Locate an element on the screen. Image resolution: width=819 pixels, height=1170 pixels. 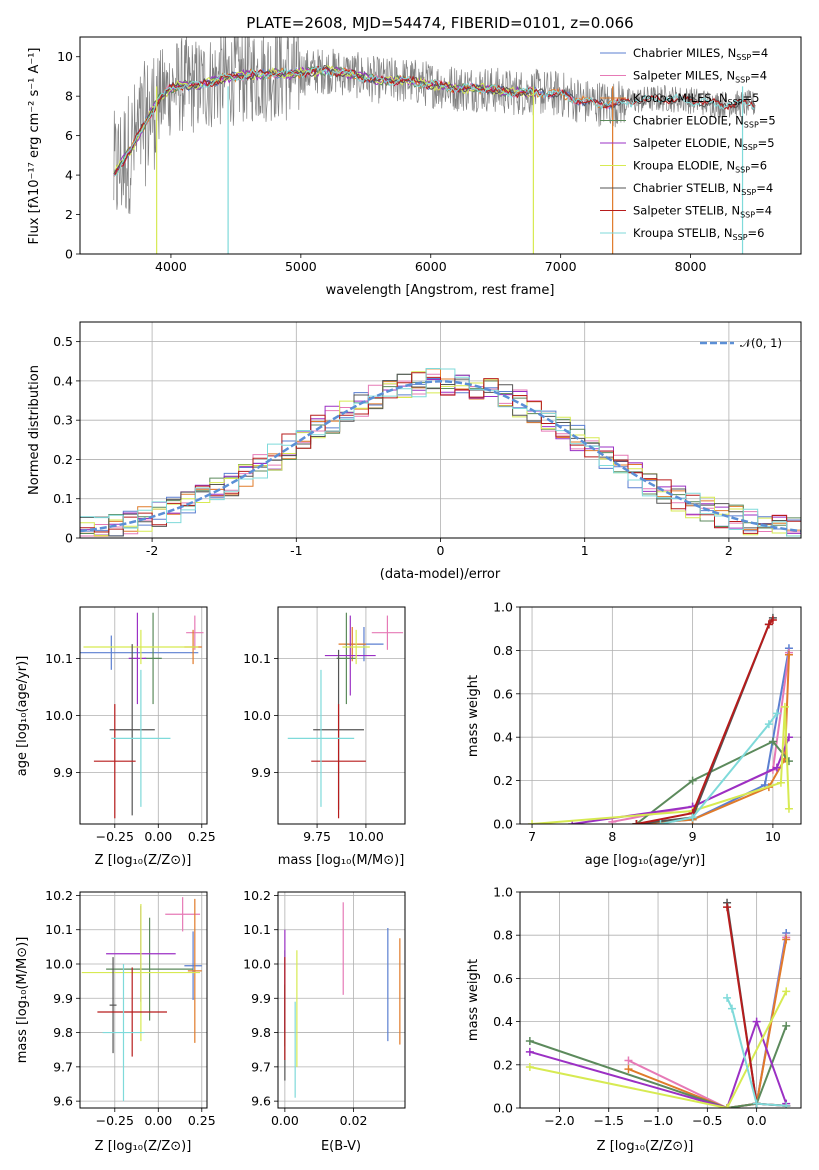
y-tick-label: 0.2 is located at coordinates (503, 780).